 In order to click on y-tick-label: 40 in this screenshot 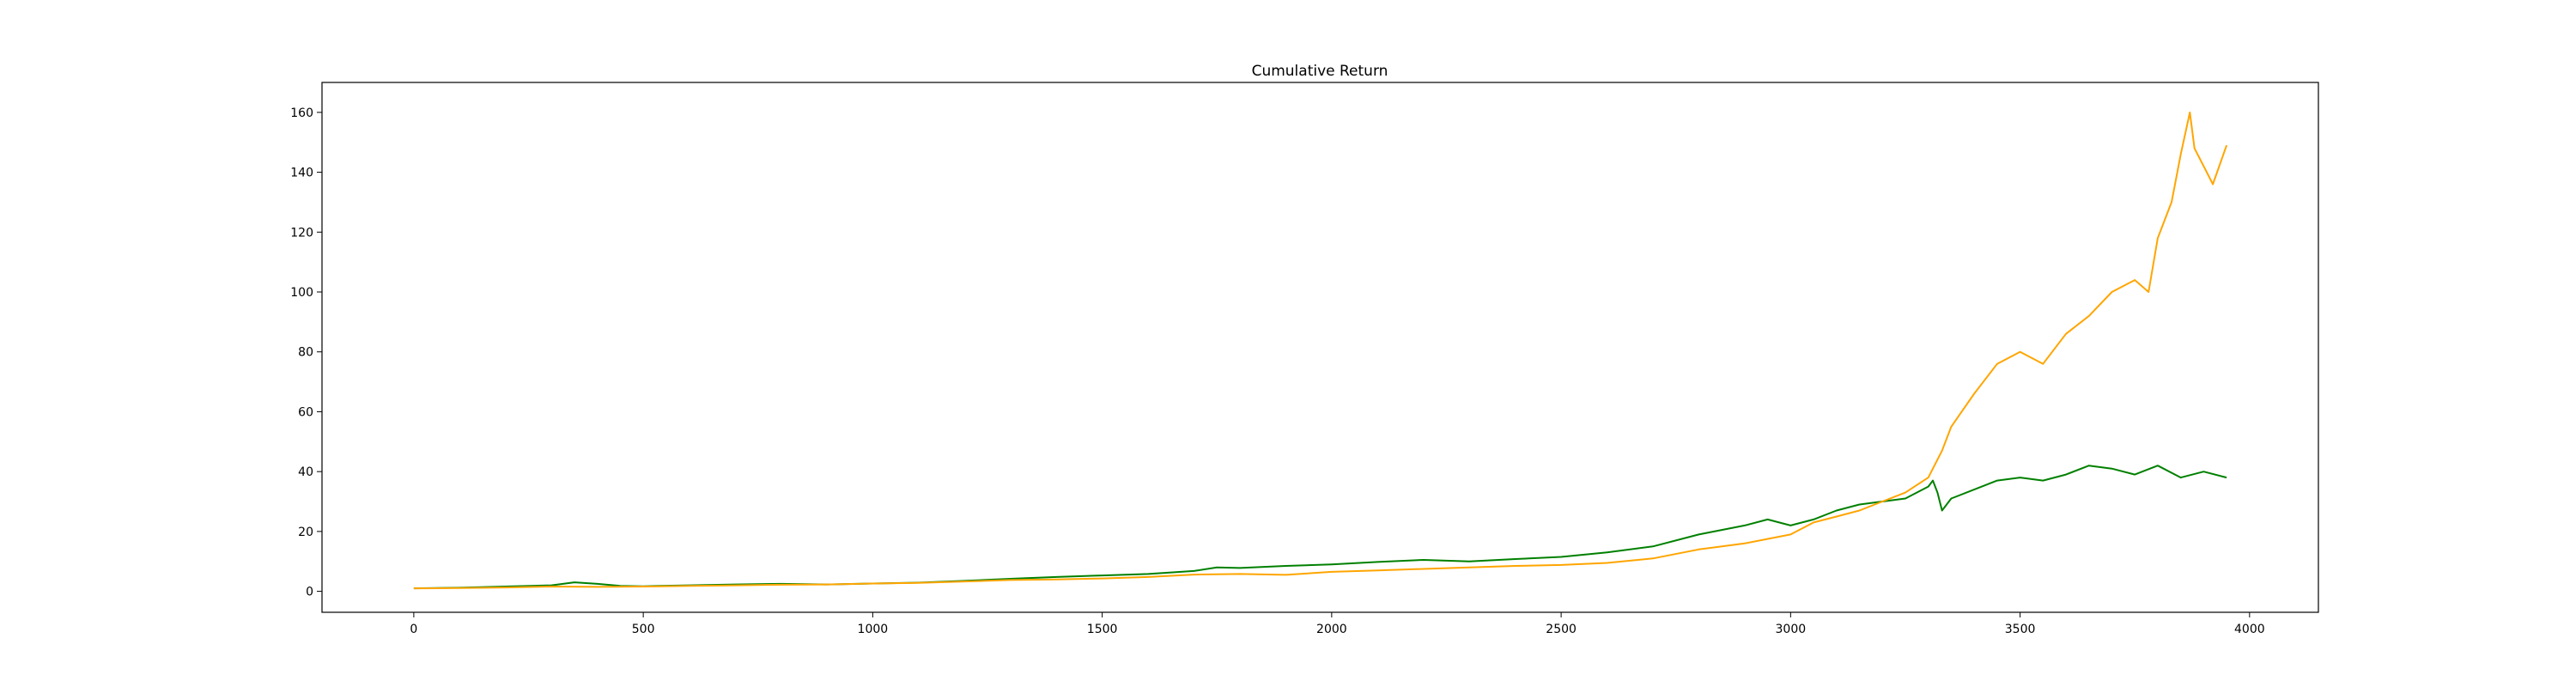, I will do `click(305, 472)`.